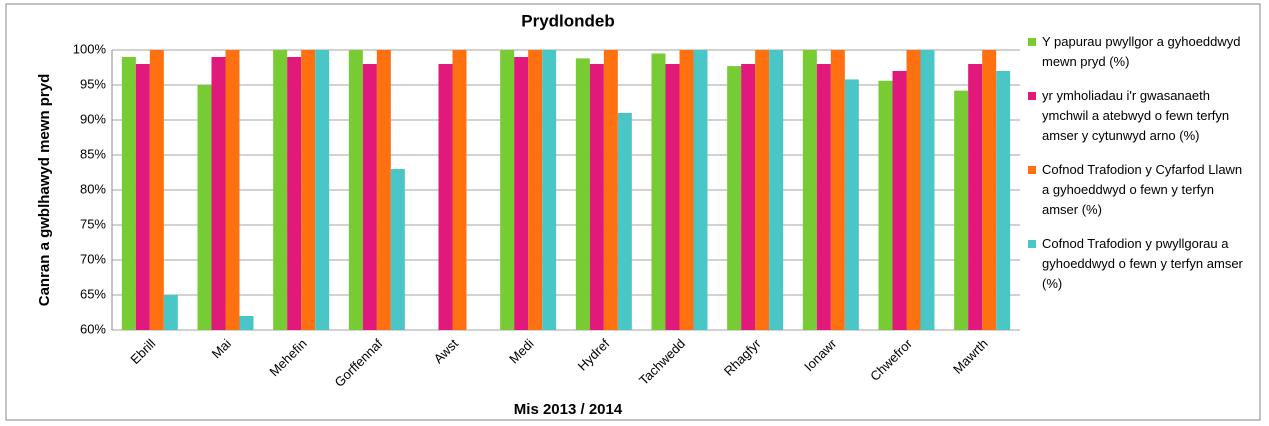  I want to click on y-axis-label: Canran a gwblhawyd mewn pryd, so click(44, 190).